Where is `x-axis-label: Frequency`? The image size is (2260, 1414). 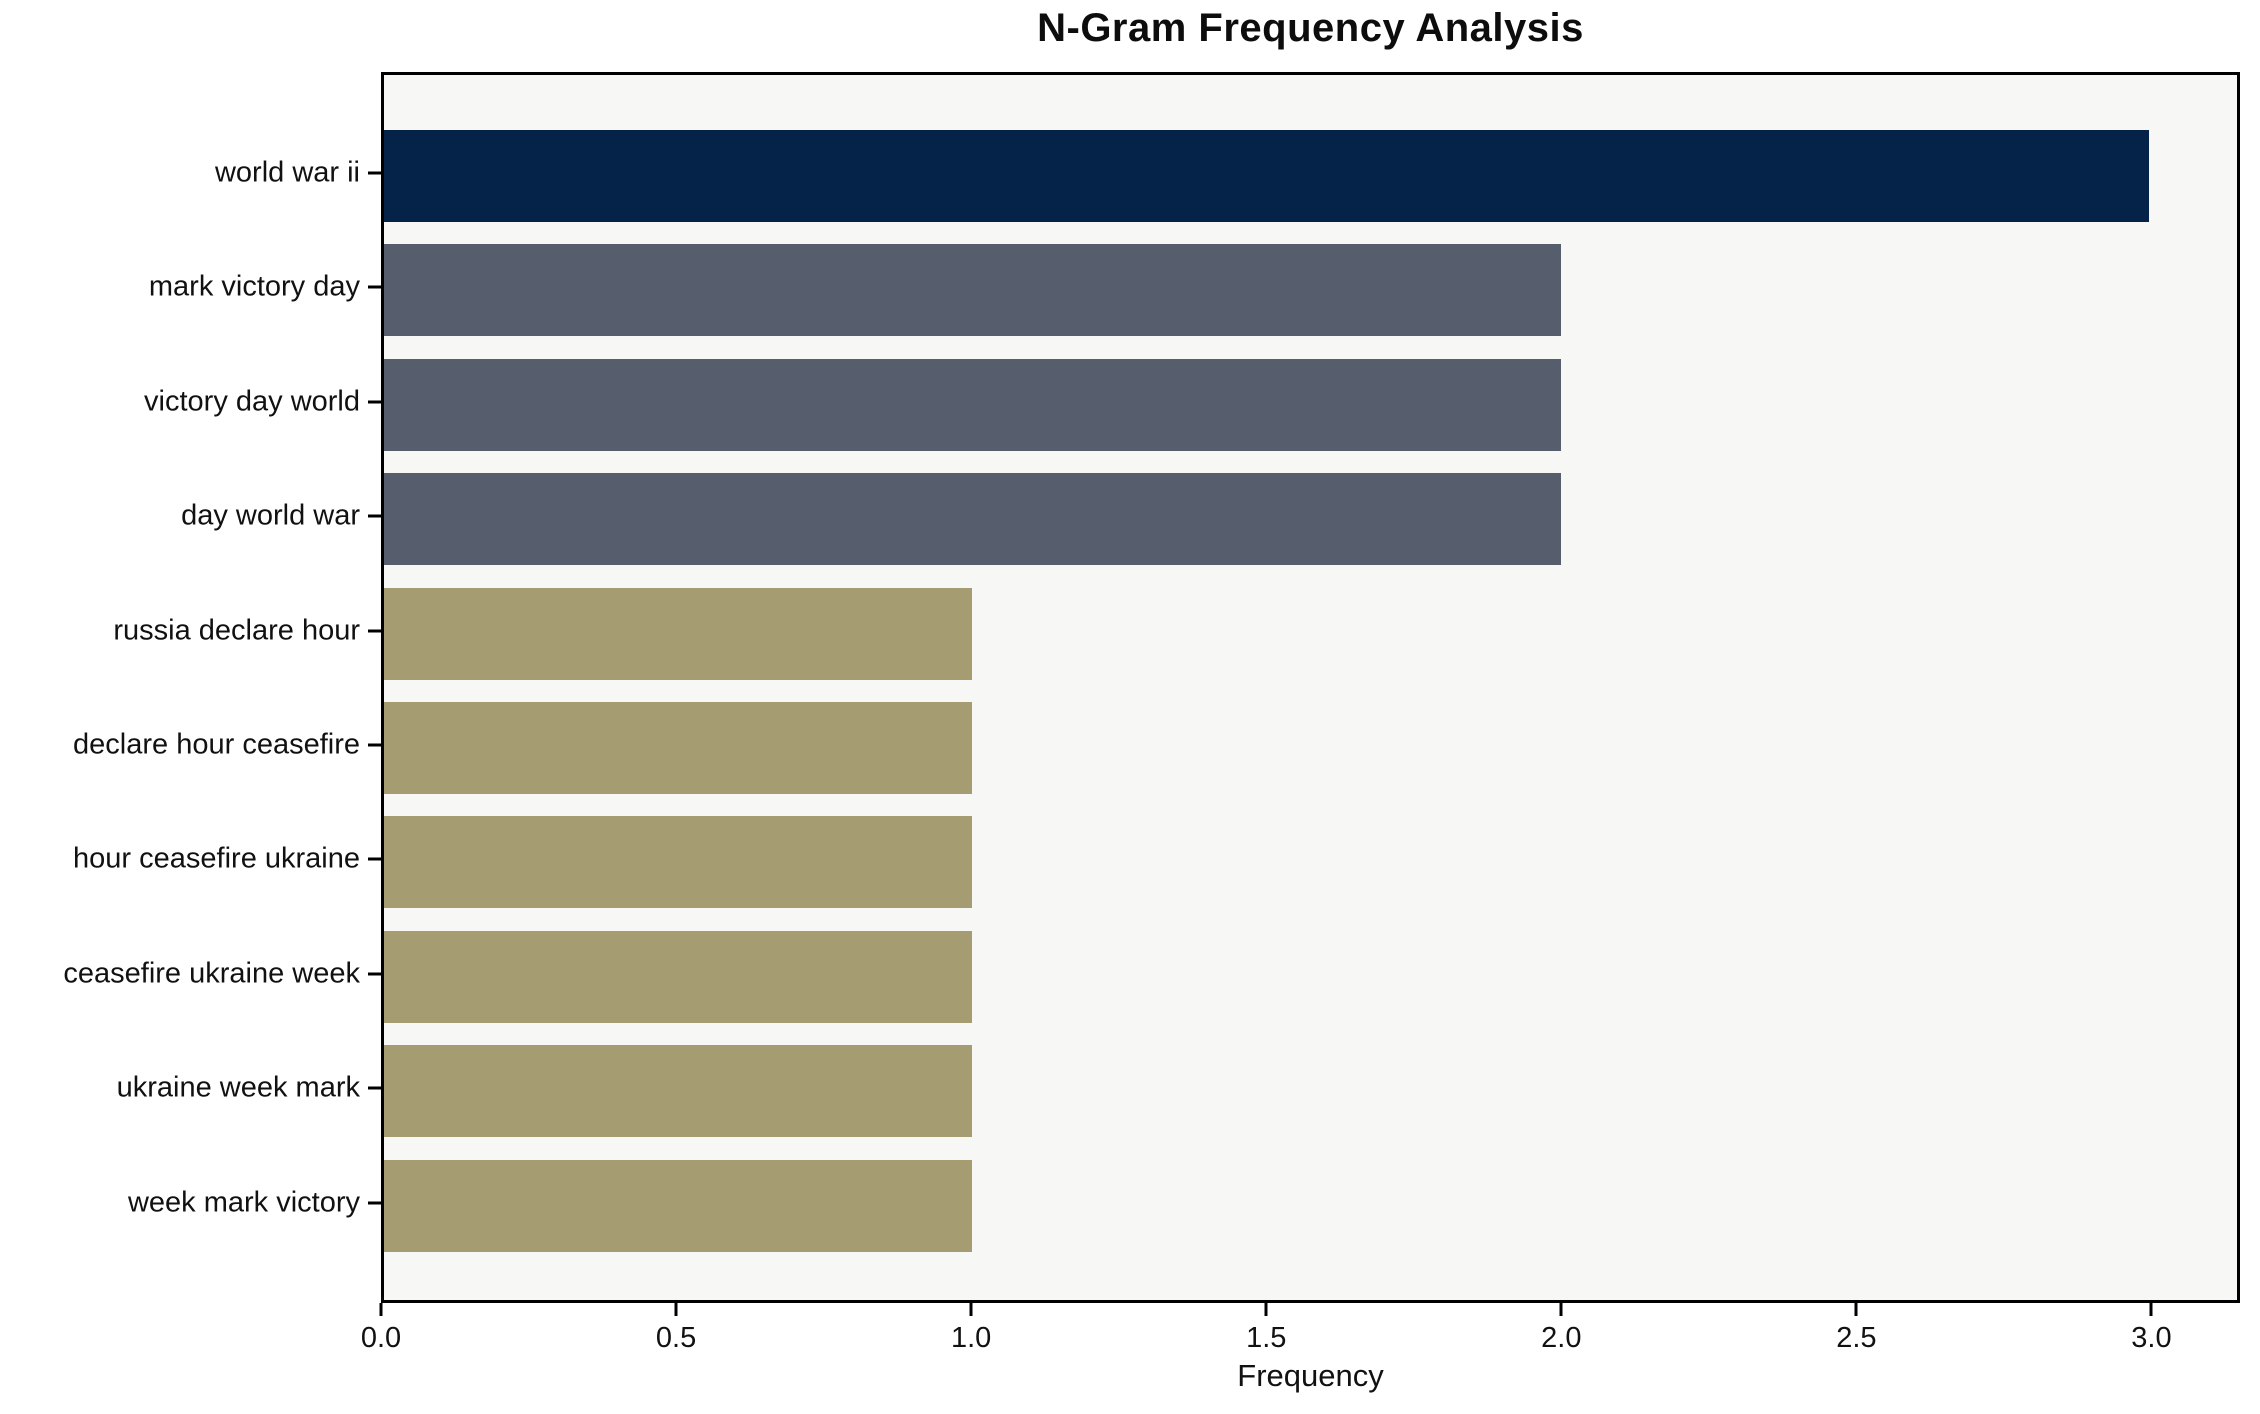
x-axis-label: Frequency is located at coordinates (1310, 1375).